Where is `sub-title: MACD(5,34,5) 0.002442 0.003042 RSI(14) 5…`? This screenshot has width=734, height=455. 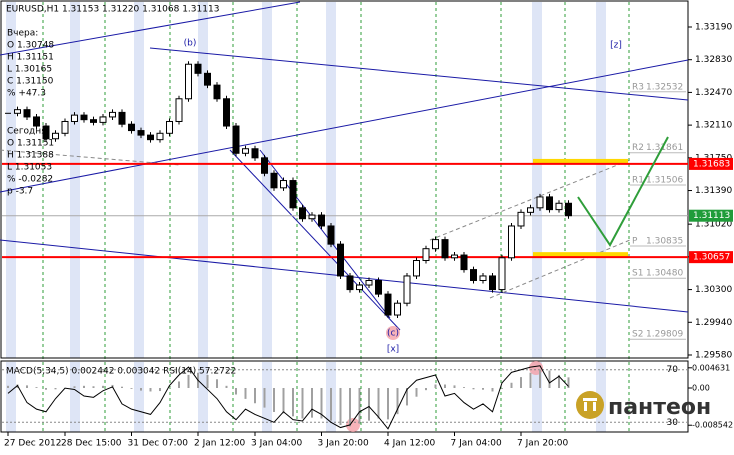
sub-title: MACD(5,34,5) 0.002442 0.003042 RSI(14) 5… is located at coordinates (121, 372).